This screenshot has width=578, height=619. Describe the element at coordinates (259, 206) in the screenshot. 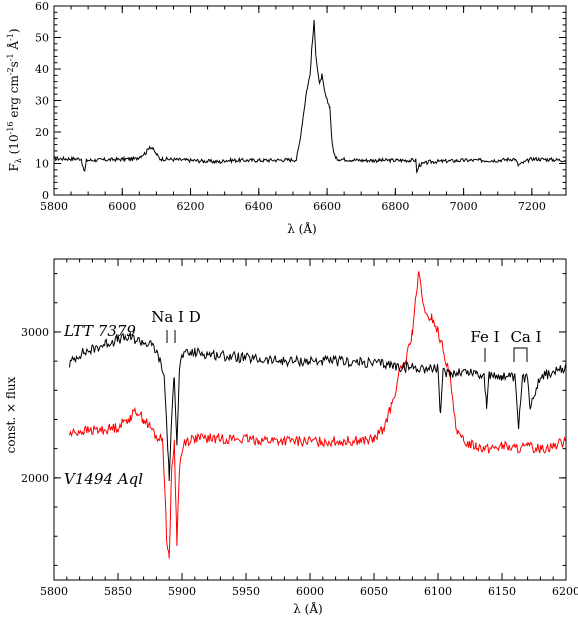

I see `x-tick-label: 6400` at that location.